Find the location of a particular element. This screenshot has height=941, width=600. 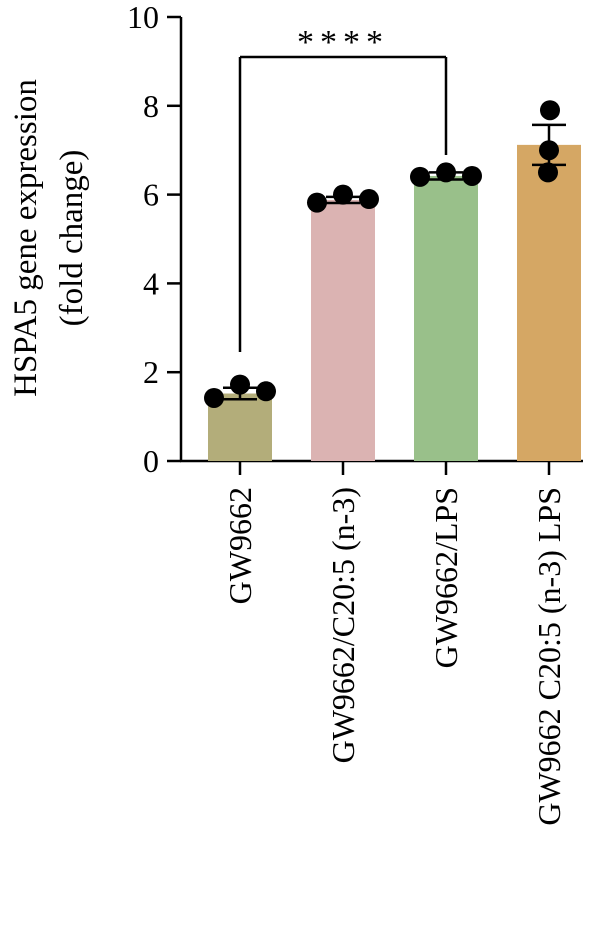

significance-group: **** is located at coordinates (343, 188).